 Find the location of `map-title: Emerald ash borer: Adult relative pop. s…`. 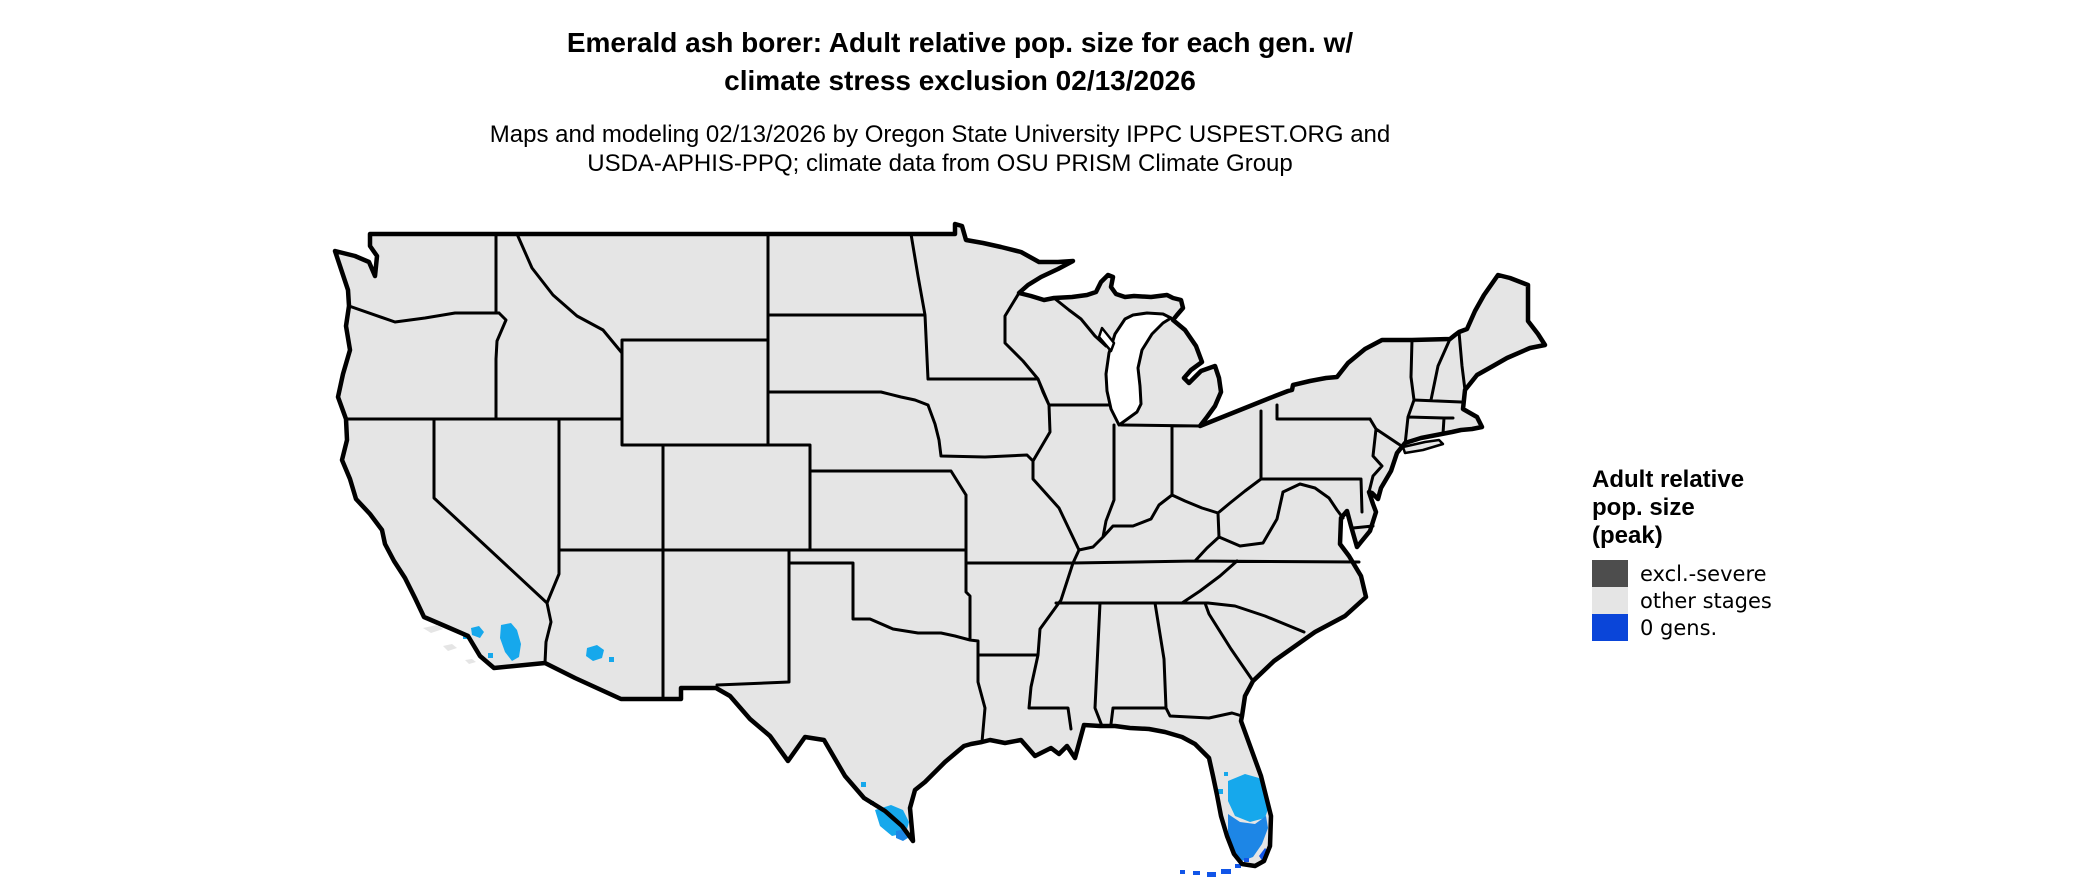

map-title: Emerald ash borer: Adult relative pop. s… is located at coordinates (960, 62).